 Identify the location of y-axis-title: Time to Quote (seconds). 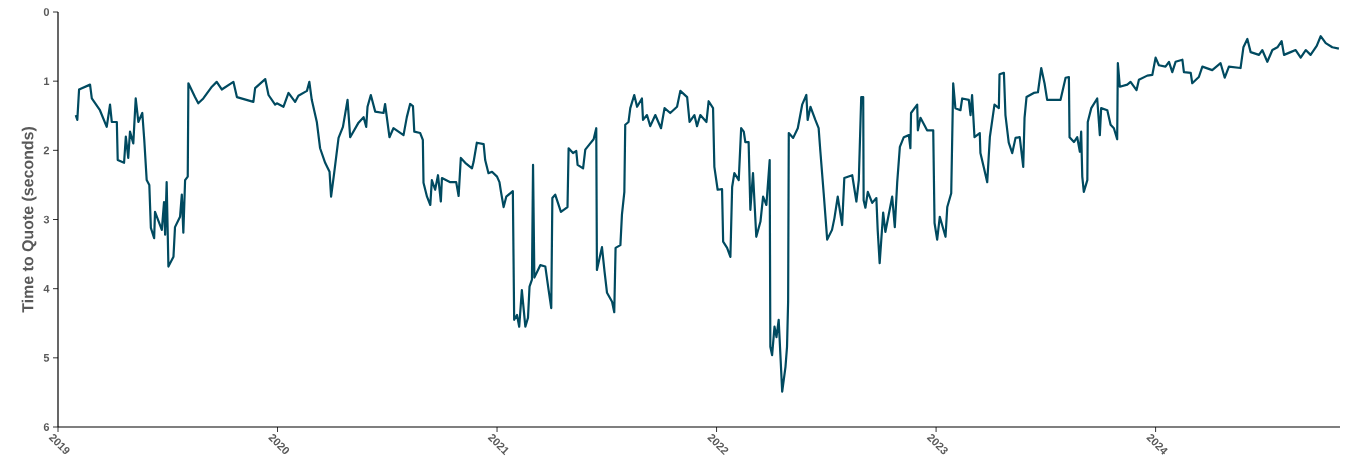
(29, 220).